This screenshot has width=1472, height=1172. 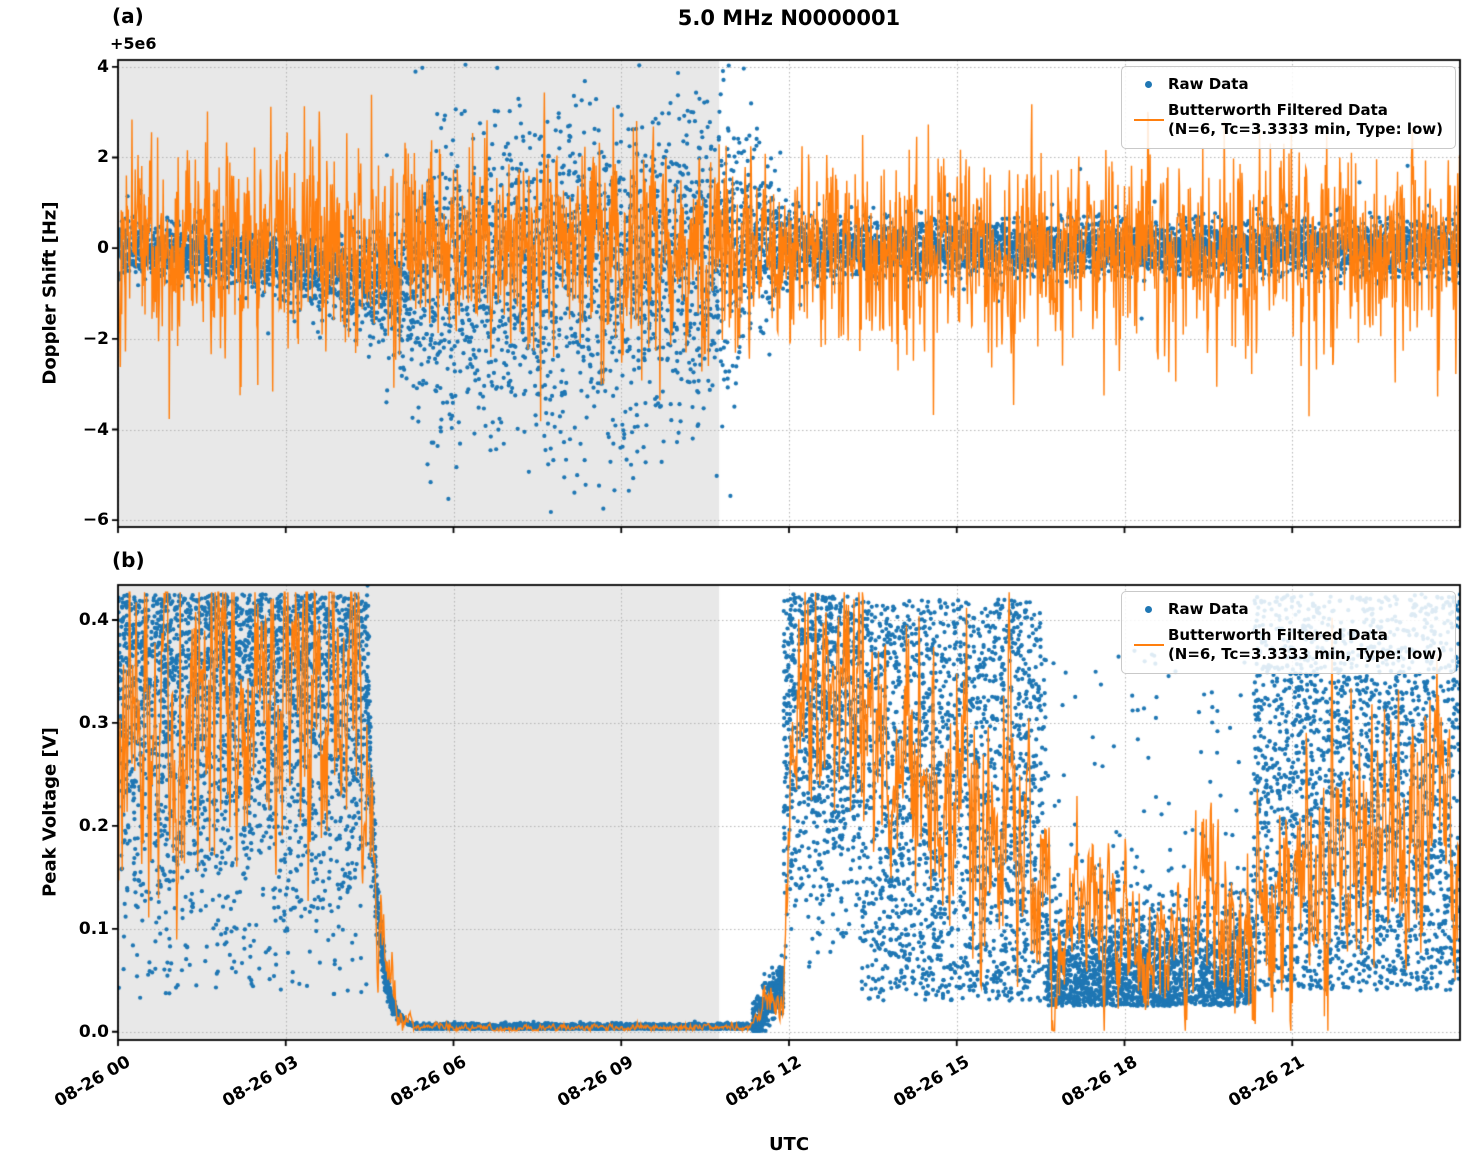 What do you see at coordinates (93, 825) in the screenshot?
I see `y-tick-label-b: 0.2` at bounding box center [93, 825].